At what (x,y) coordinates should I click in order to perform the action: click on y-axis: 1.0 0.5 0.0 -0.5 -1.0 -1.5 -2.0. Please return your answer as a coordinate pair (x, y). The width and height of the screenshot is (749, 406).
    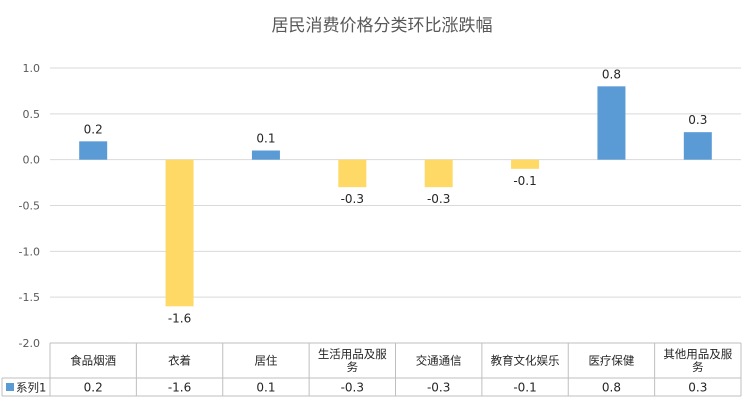
    Looking at the image, I should click on (29, 206).